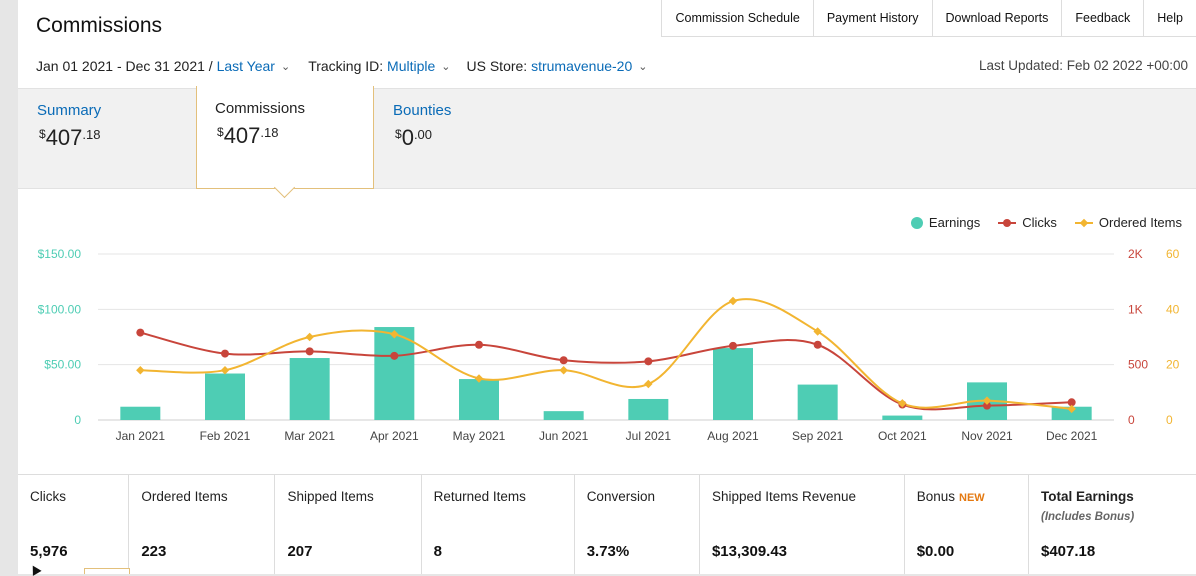 The height and width of the screenshot is (576, 1196). What do you see at coordinates (637, 524) in the screenshot?
I see `stat-conversion: Conversion 3.73%` at bounding box center [637, 524].